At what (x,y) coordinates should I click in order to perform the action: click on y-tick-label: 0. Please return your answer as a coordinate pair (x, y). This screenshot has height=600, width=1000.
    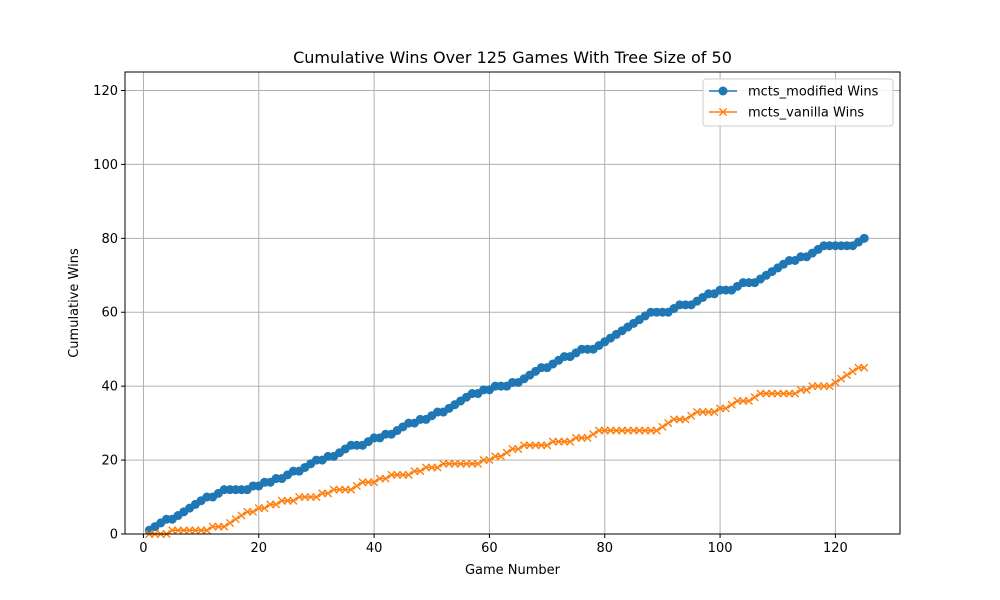
    Looking at the image, I should click on (114, 535).